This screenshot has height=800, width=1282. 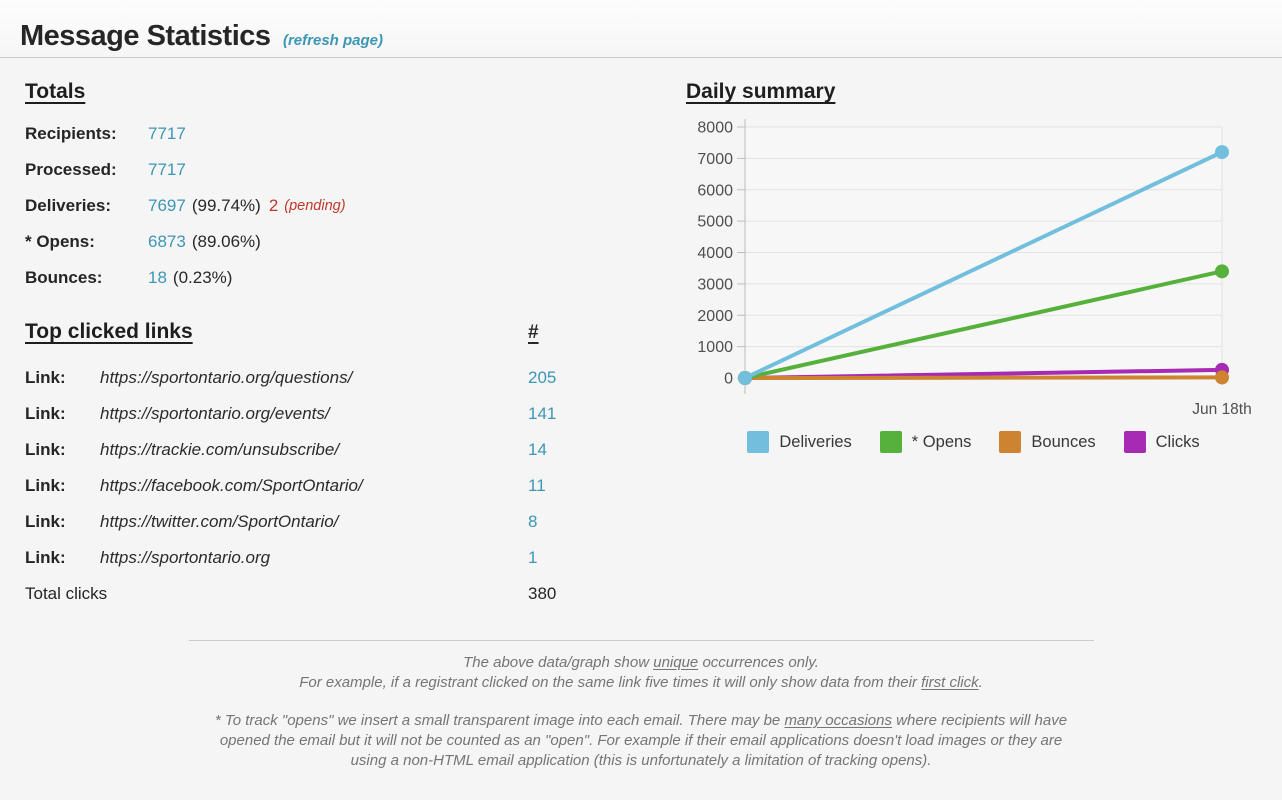 I want to click on totals-row-percent: (0.23%), so click(x=202, y=277).